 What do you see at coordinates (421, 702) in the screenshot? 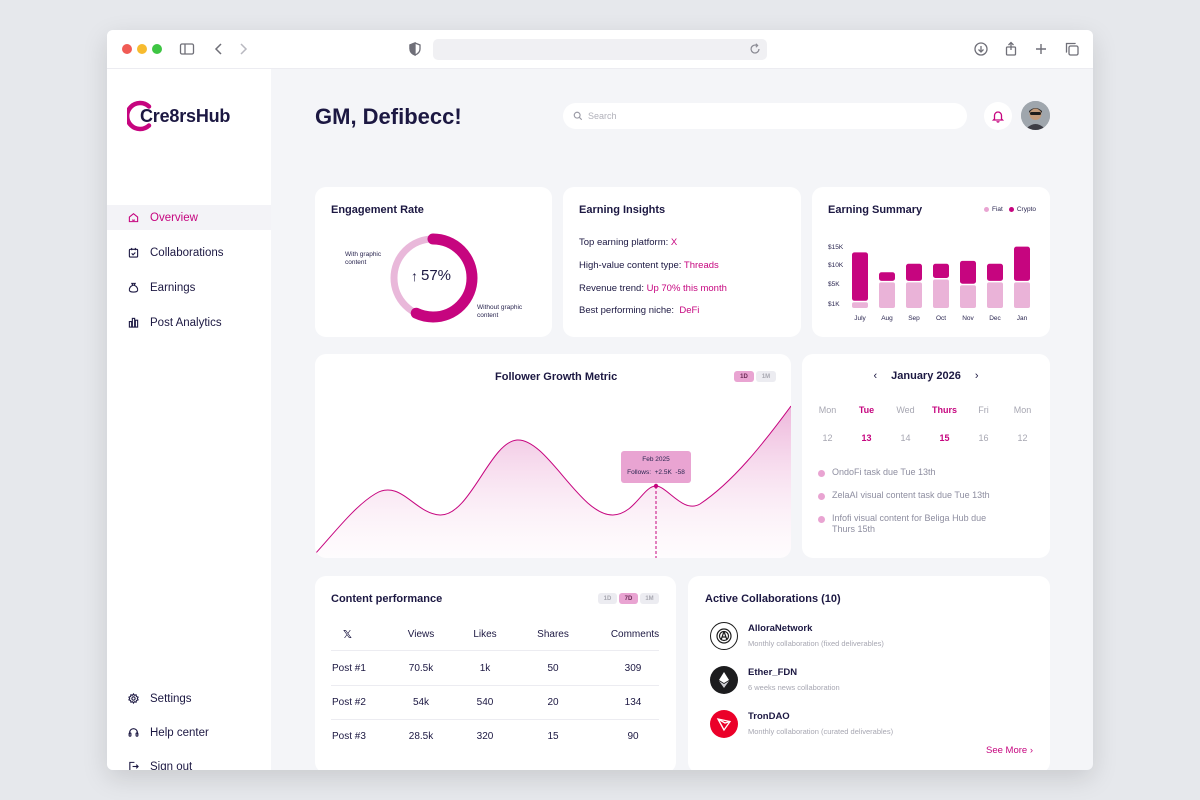
I see `views-value: 54k` at bounding box center [421, 702].